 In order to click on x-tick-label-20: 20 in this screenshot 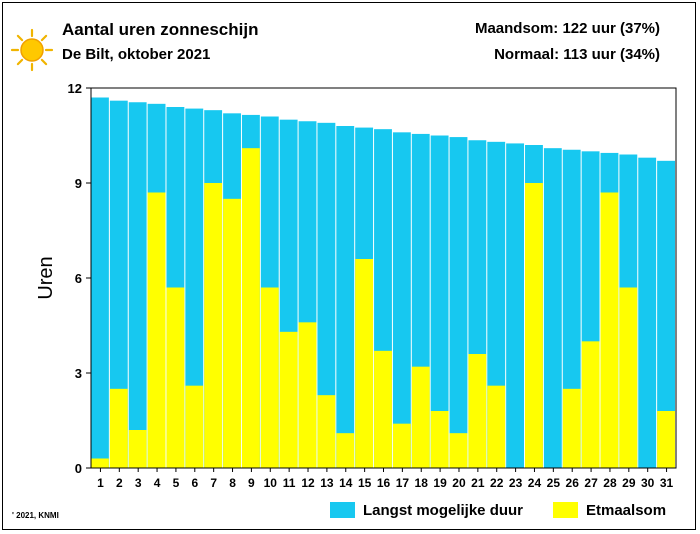, I will do `click(459, 483)`.